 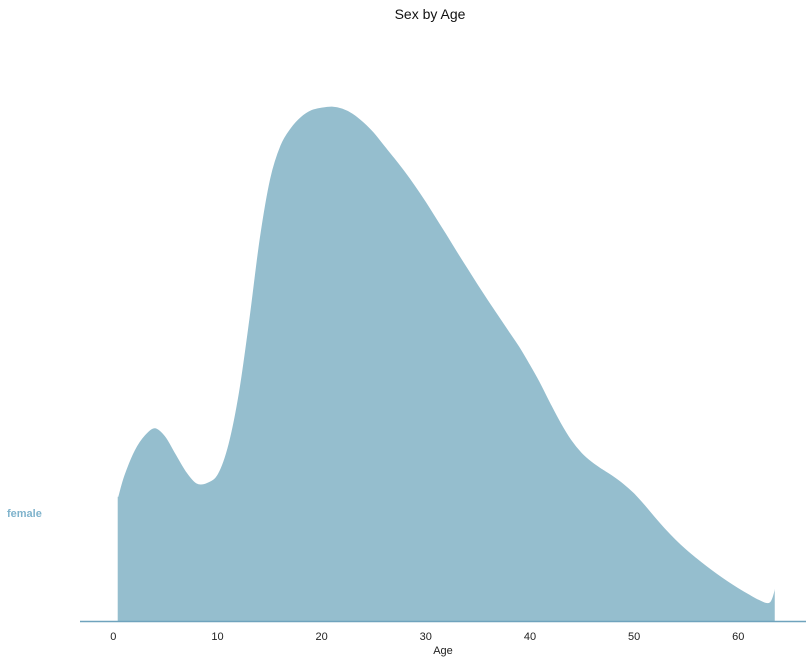 I want to click on x-axis-label: Age, so click(x=443, y=651).